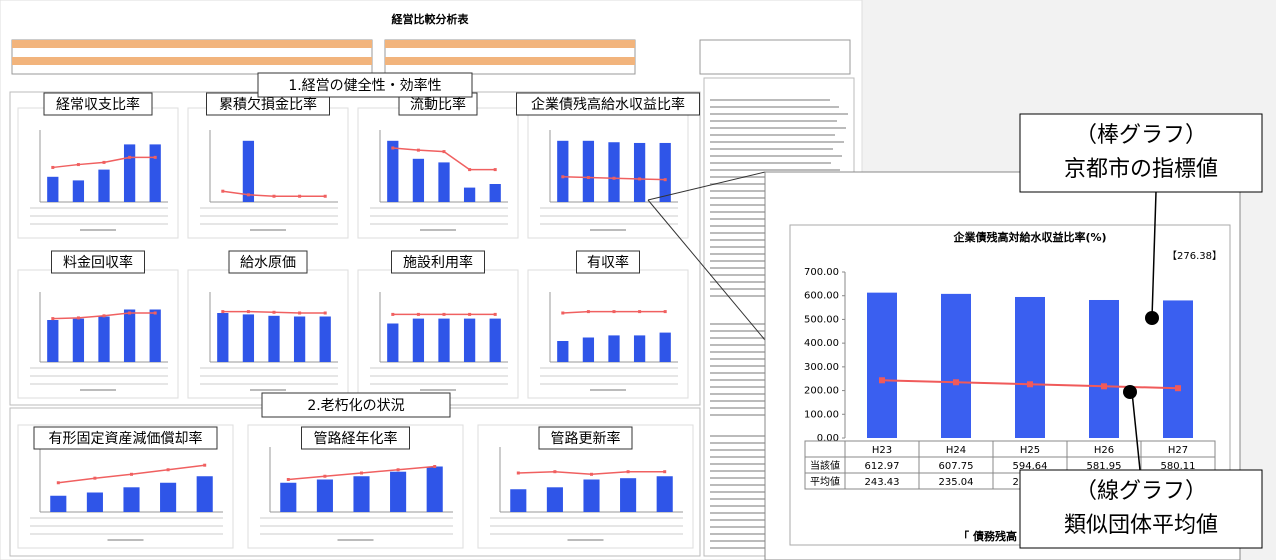 The width and height of the screenshot is (1276, 560). I want to click on mini-title: 経常収支比率, so click(98, 104).